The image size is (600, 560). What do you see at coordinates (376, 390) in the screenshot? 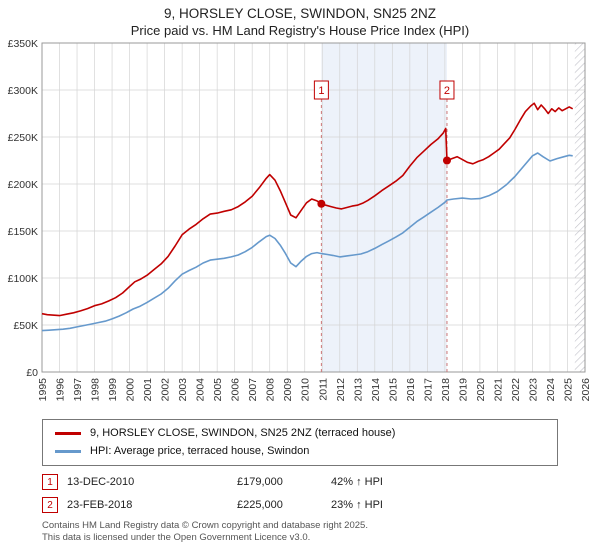
I see `x-tick-label: 2014` at bounding box center [376, 390].